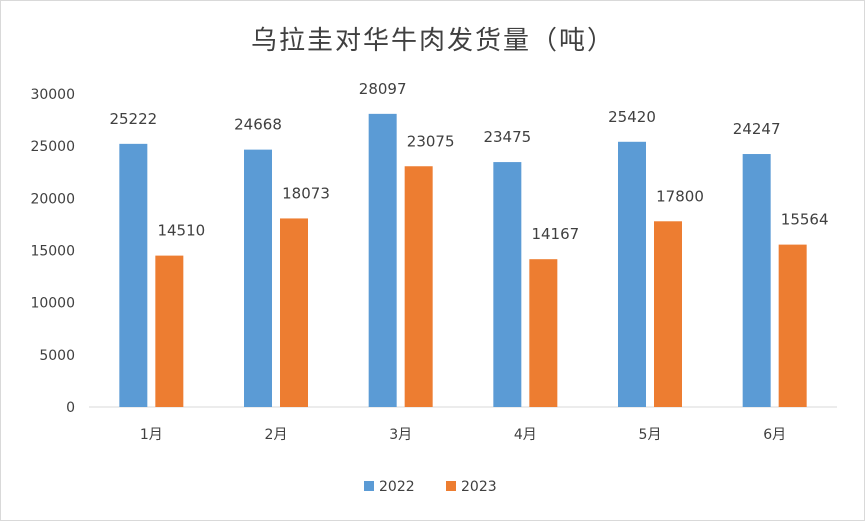  I want to click on legend-swatch-2023, so click(451, 486).